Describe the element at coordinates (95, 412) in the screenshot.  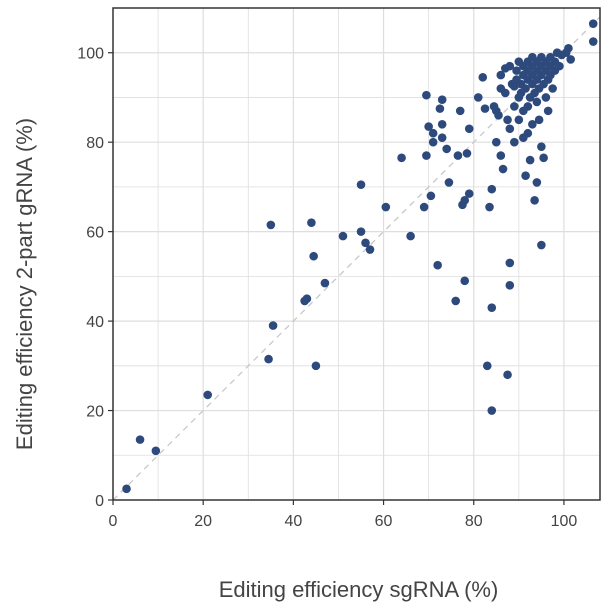
I see `y-tick-label: 20` at that location.